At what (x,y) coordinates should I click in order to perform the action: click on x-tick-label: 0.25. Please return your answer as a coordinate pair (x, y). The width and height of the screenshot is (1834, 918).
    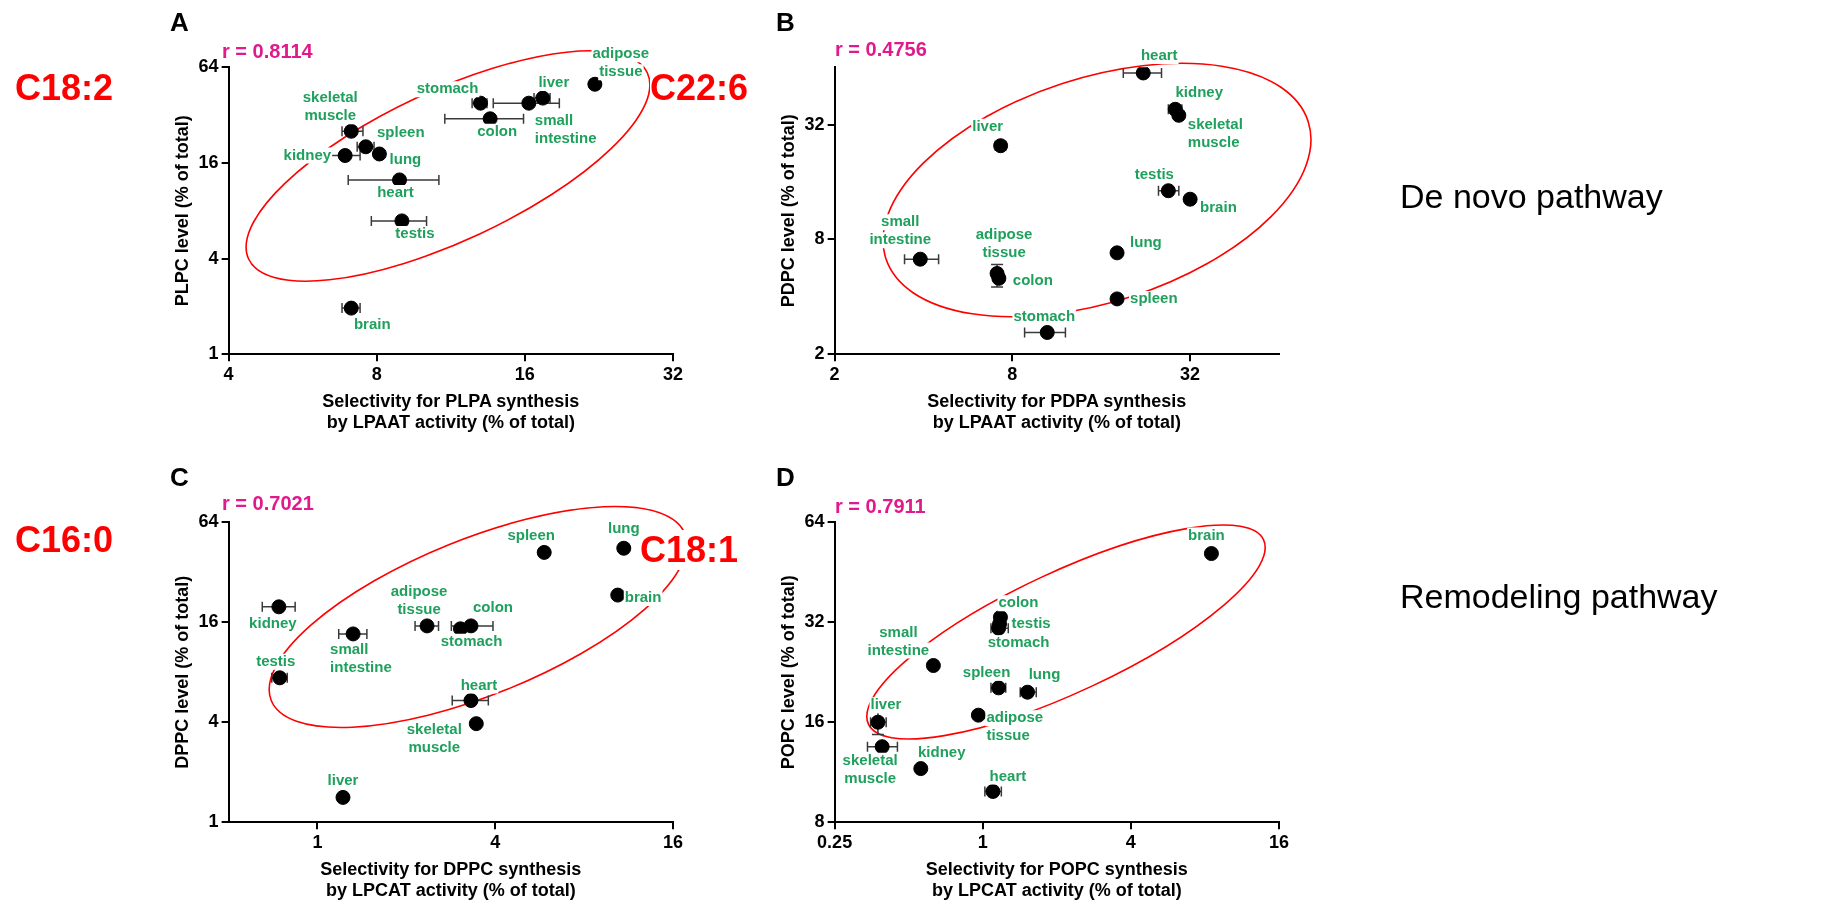
    Looking at the image, I should click on (835, 841).